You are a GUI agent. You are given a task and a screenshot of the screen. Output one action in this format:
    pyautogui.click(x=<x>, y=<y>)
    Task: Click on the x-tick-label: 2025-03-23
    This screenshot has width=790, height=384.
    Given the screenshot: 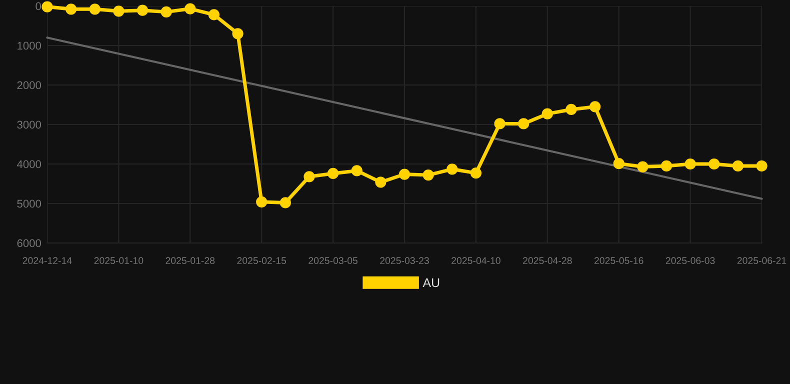 What is the action you would take?
    pyautogui.click(x=404, y=260)
    